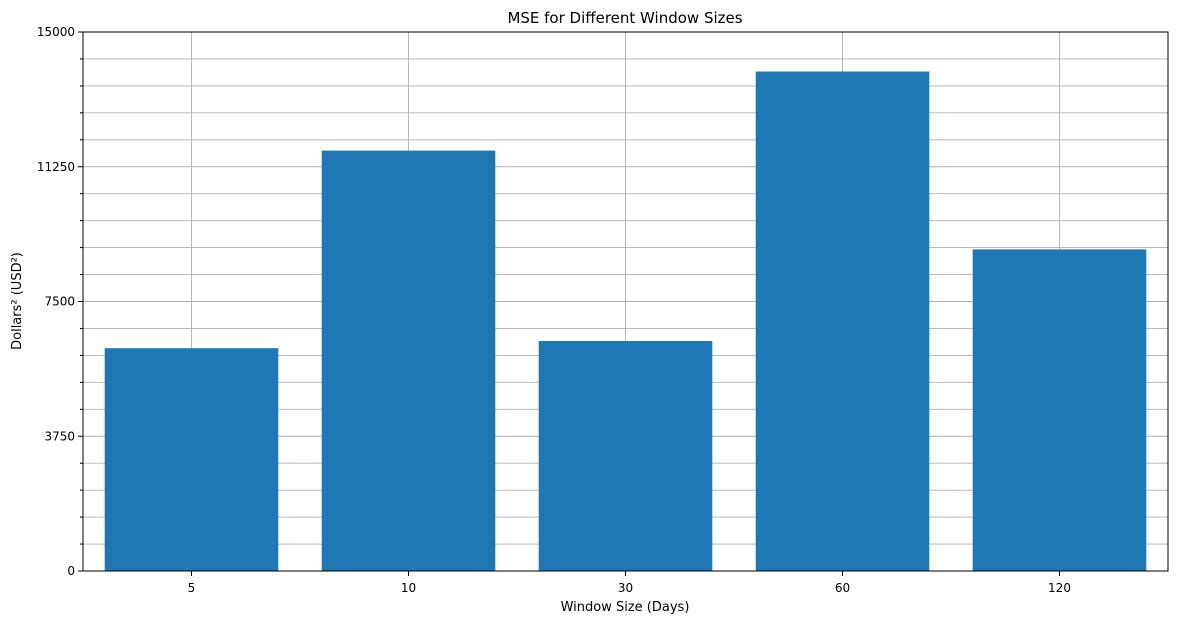  Describe the element at coordinates (624, 18) in the screenshot. I see `chart-title: MSE for Different Window Sizes` at that location.